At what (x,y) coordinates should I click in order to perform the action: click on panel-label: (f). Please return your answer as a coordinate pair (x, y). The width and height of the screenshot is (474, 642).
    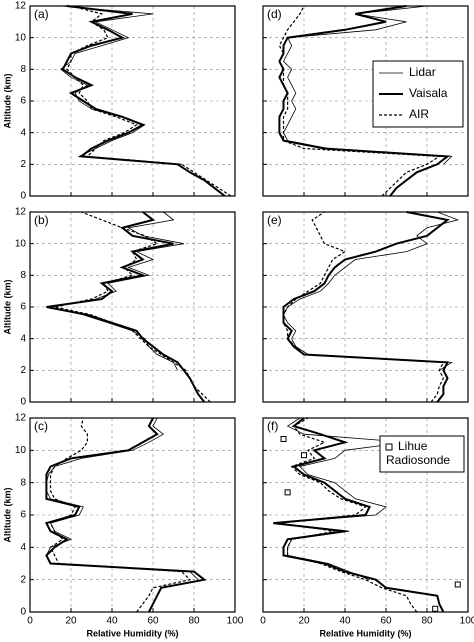
    Looking at the image, I should click on (272, 426).